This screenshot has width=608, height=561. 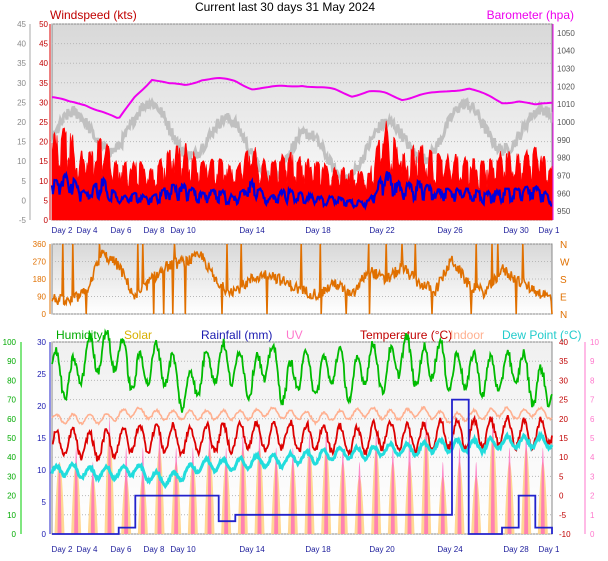 I want to click on x-label-top: Day 8, so click(x=154, y=230).